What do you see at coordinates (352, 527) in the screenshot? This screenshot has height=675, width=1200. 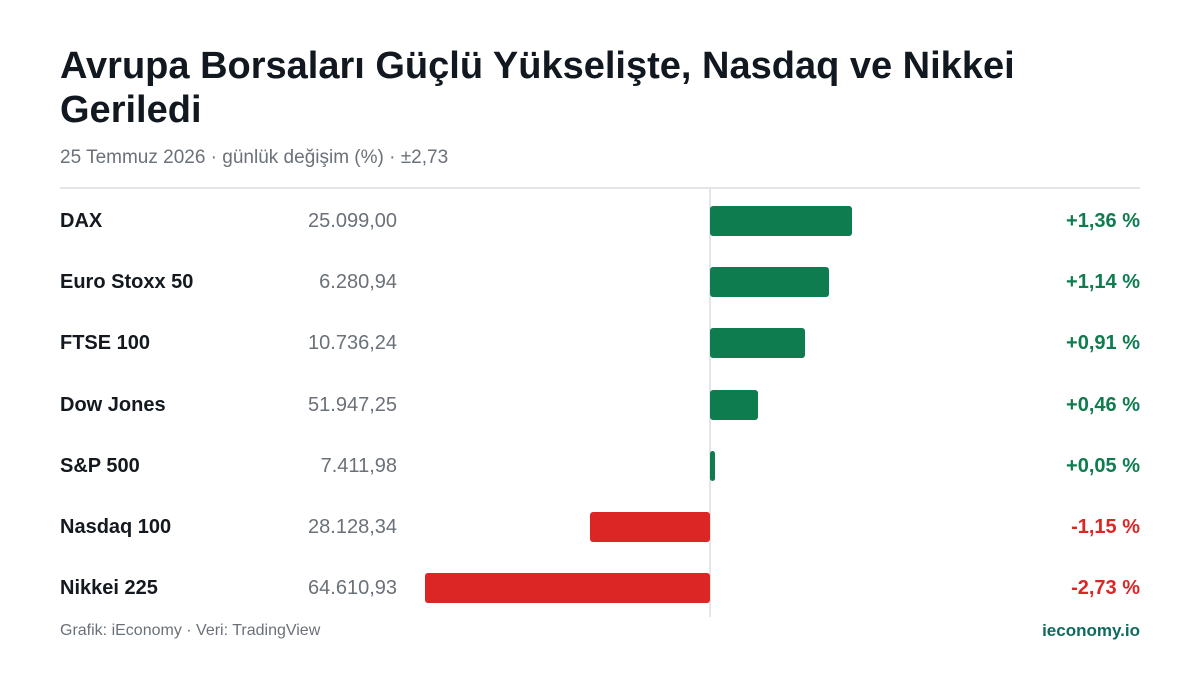 I see `index-level: 28.128,34` at bounding box center [352, 527].